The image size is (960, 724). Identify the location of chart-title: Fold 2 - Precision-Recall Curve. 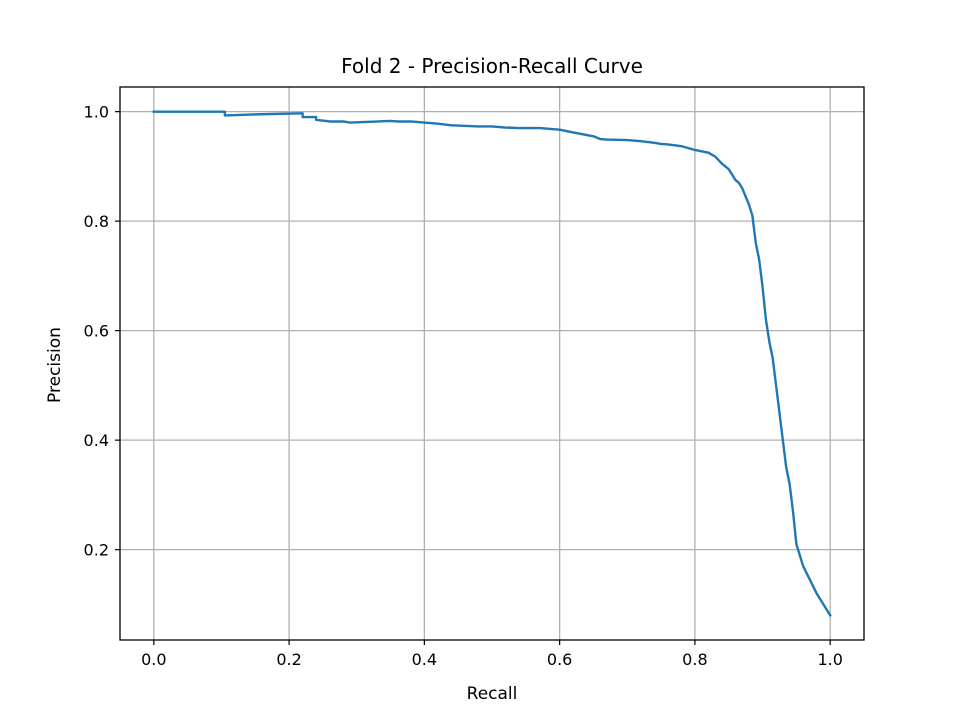
(492, 66).